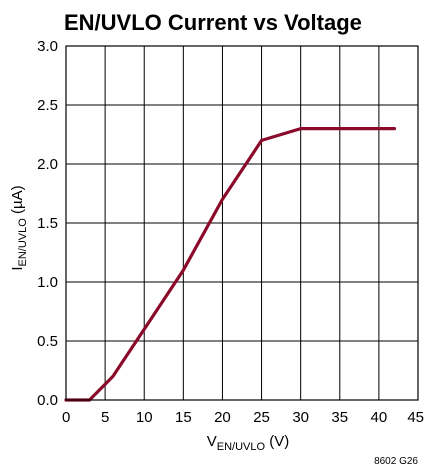  I want to click on y-tick-label: 2.5, so click(47, 105).